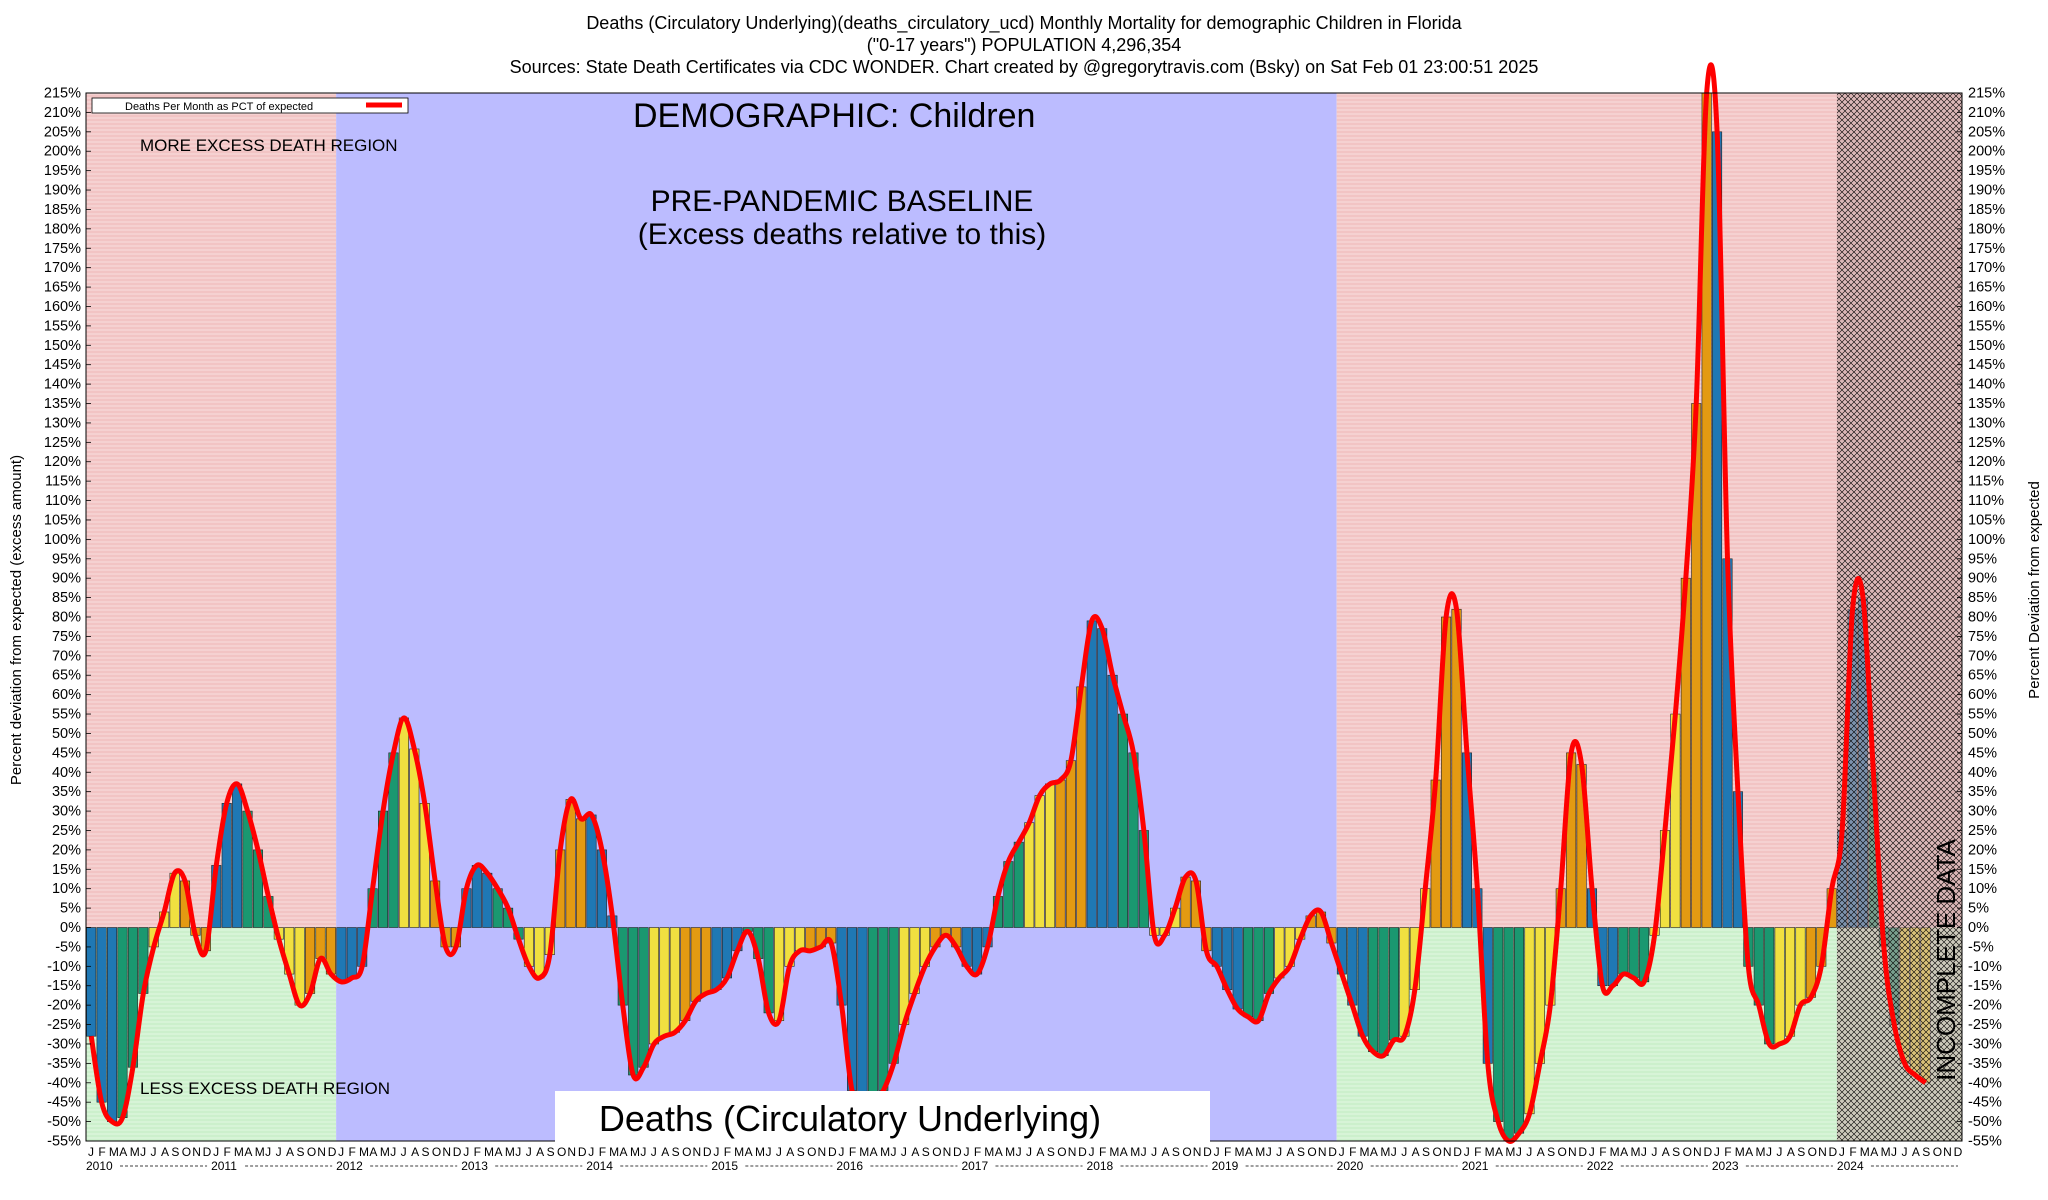 The image size is (2048, 1200). What do you see at coordinates (1986, 113) in the screenshot?
I see `y-tick-label-right: 210%` at bounding box center [1986, 113].